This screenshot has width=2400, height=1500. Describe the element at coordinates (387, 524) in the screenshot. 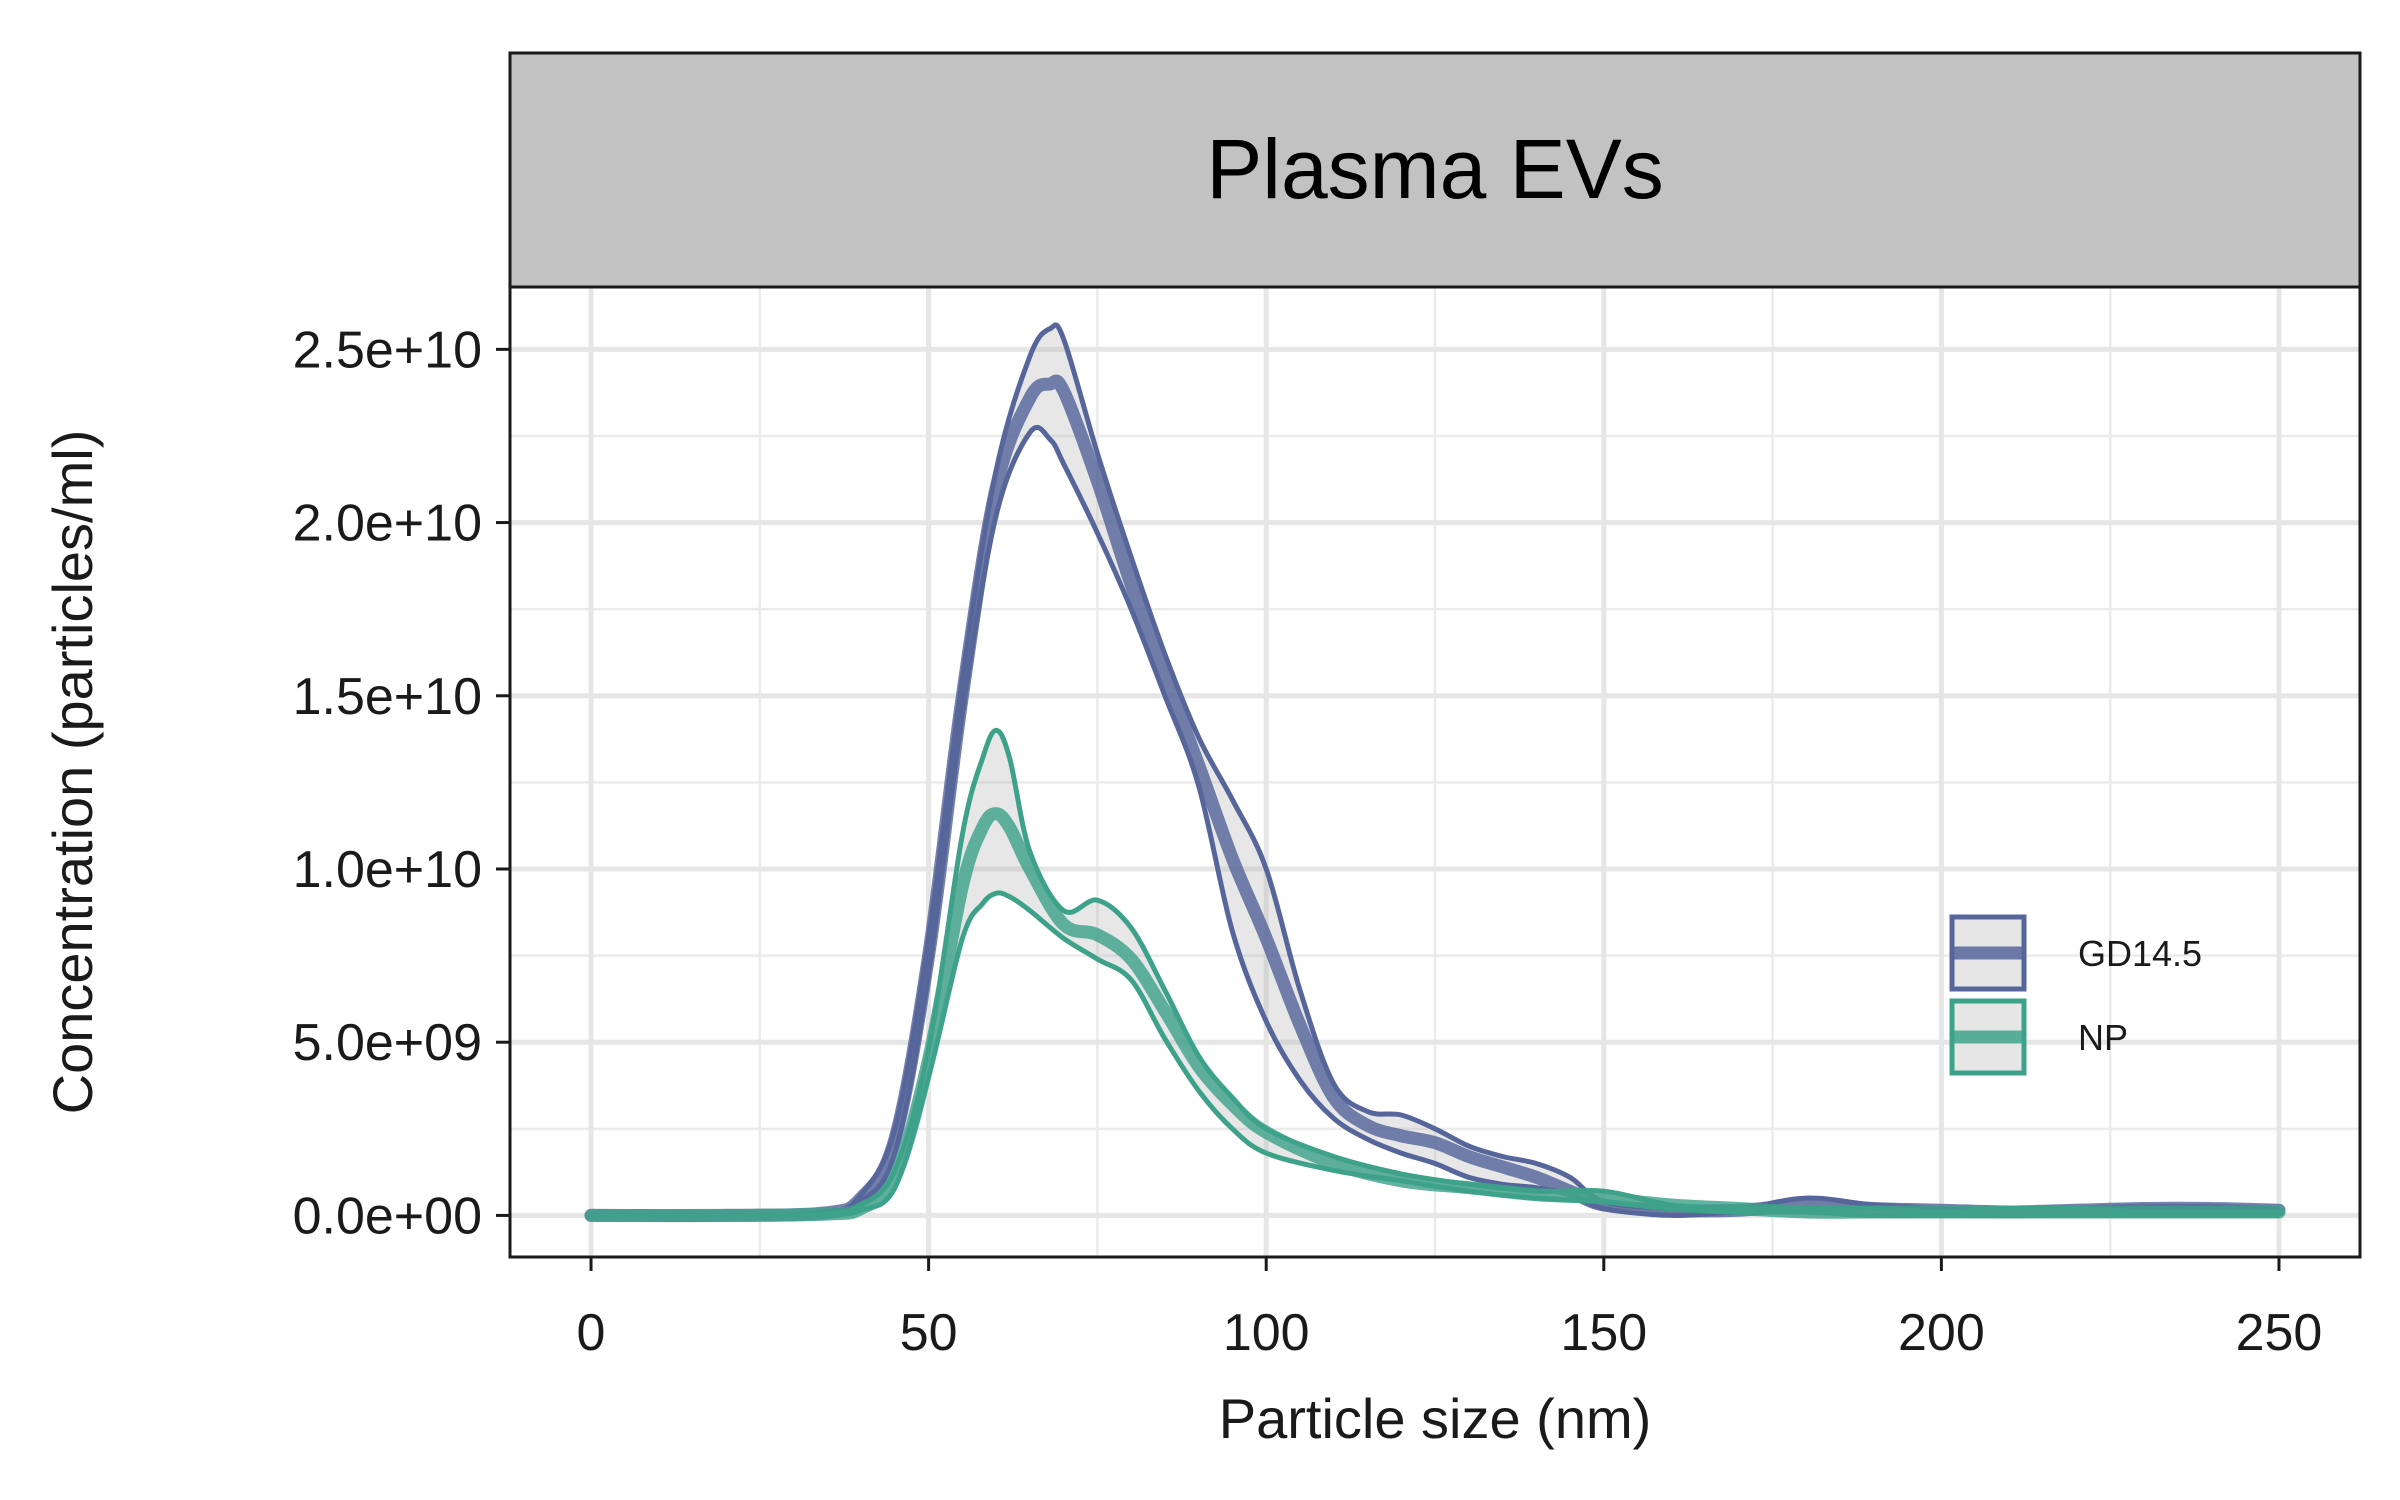

I see `y-tick-label: 2.0e+10` at that location.